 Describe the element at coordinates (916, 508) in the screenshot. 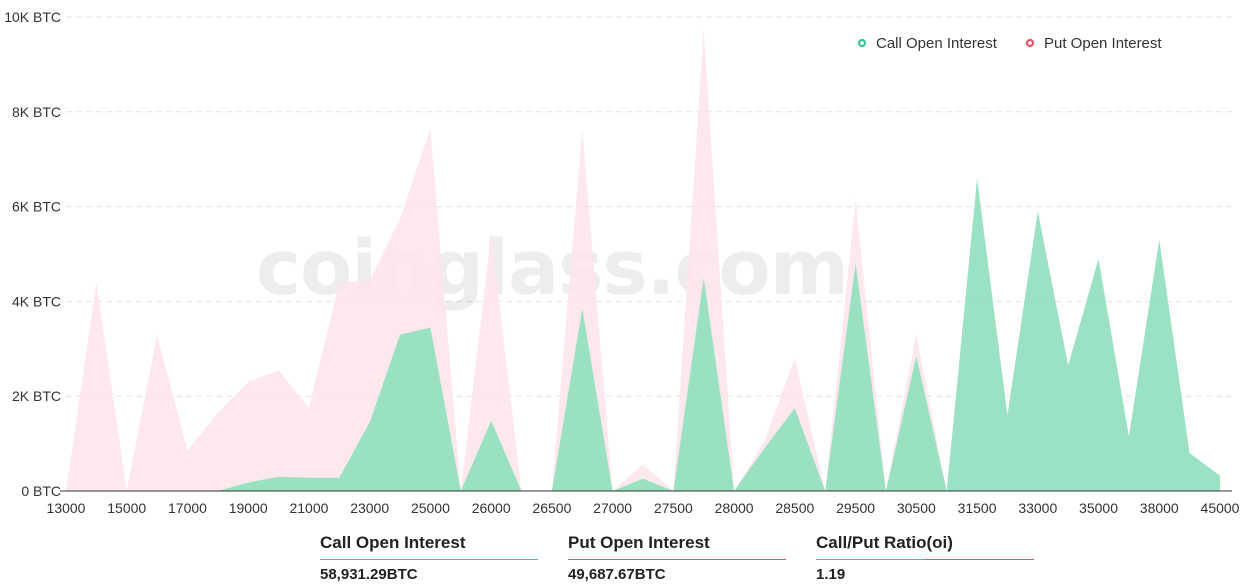

I see `x-tick-label: 30500` at that location.